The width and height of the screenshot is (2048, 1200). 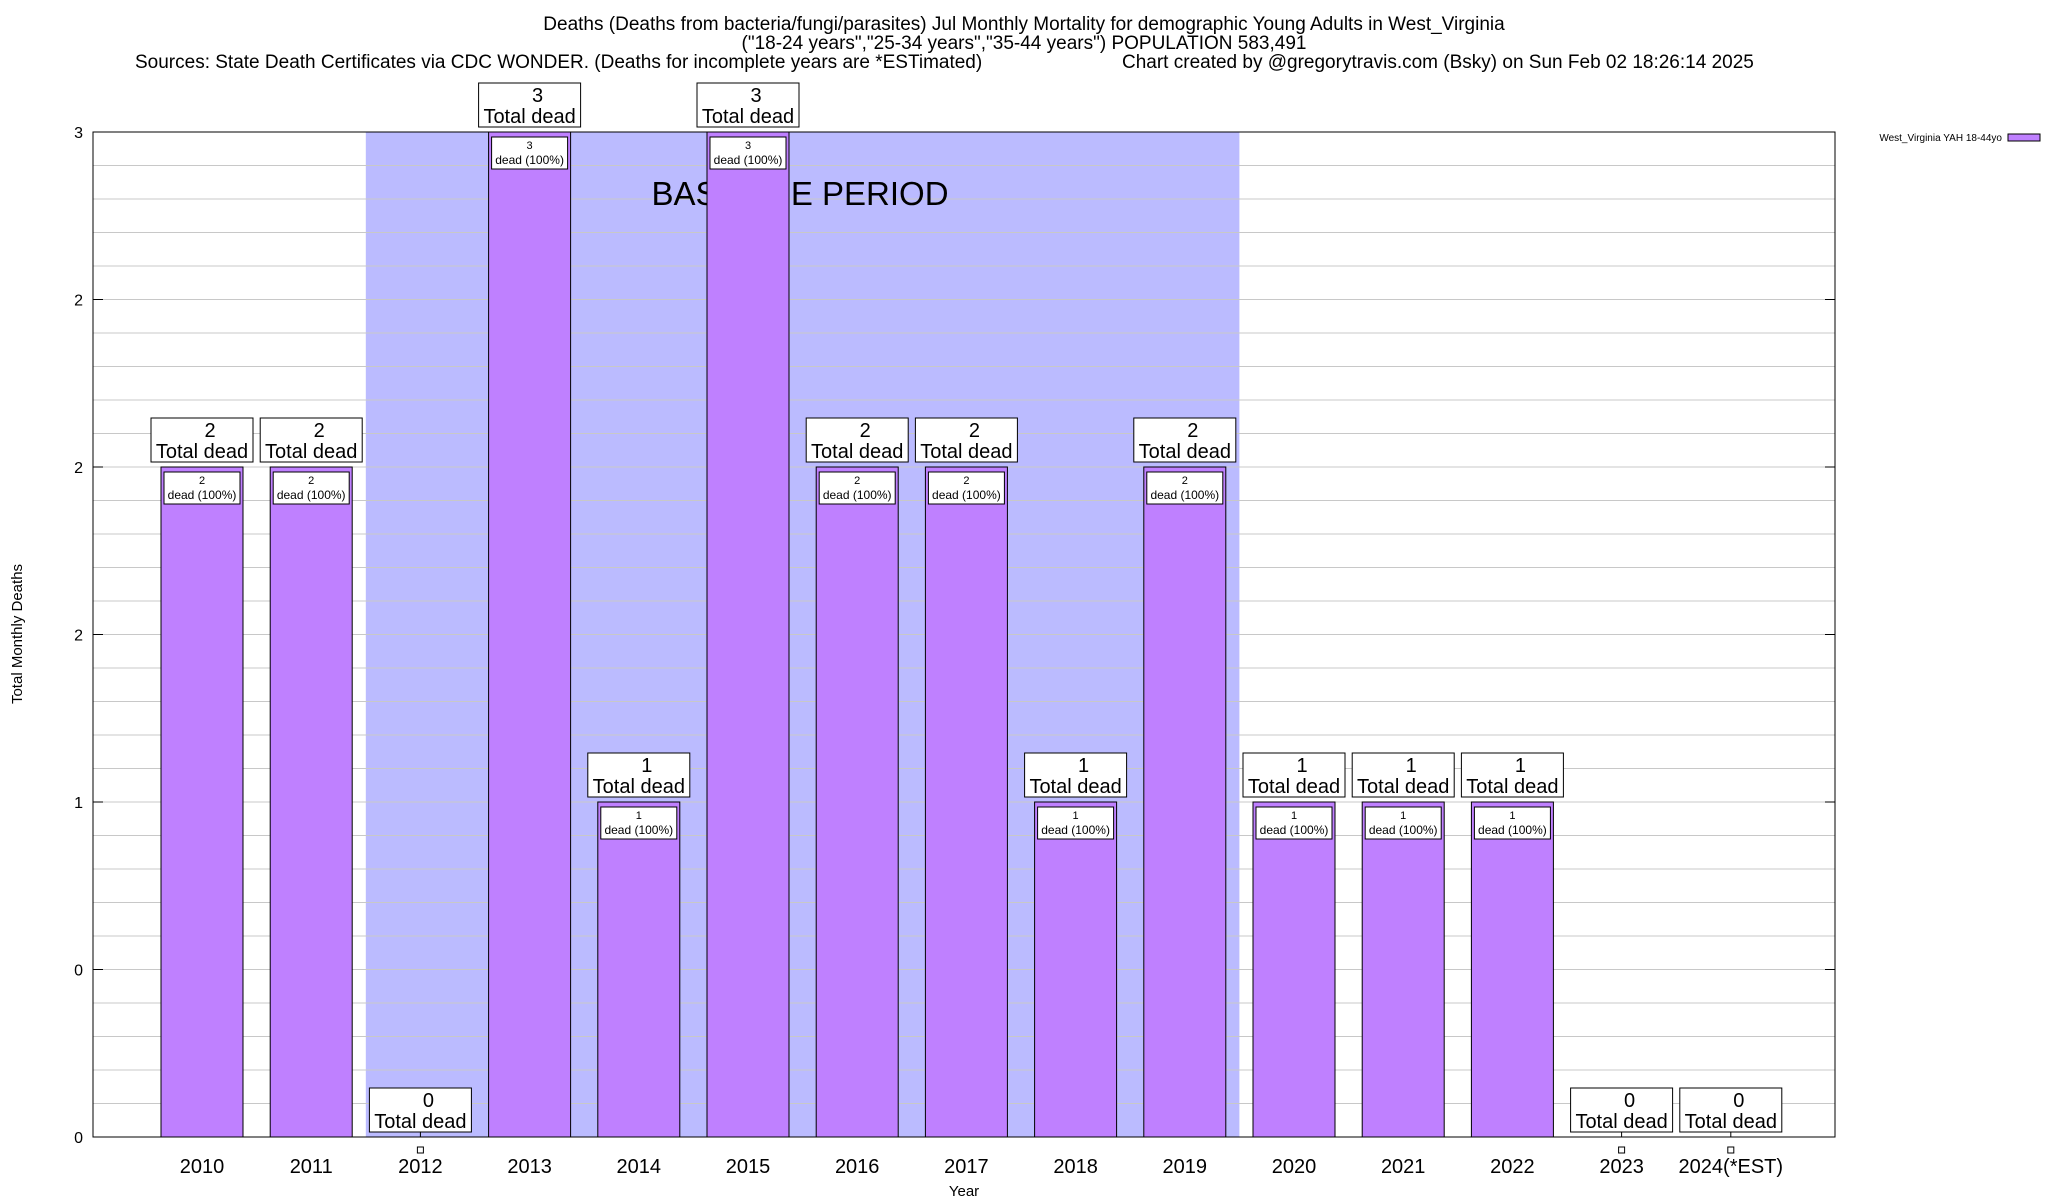 What do you see at coordinates (1076, 969) in the screenshot?
I see `bar-2018` at bounding box center [1076, 969].